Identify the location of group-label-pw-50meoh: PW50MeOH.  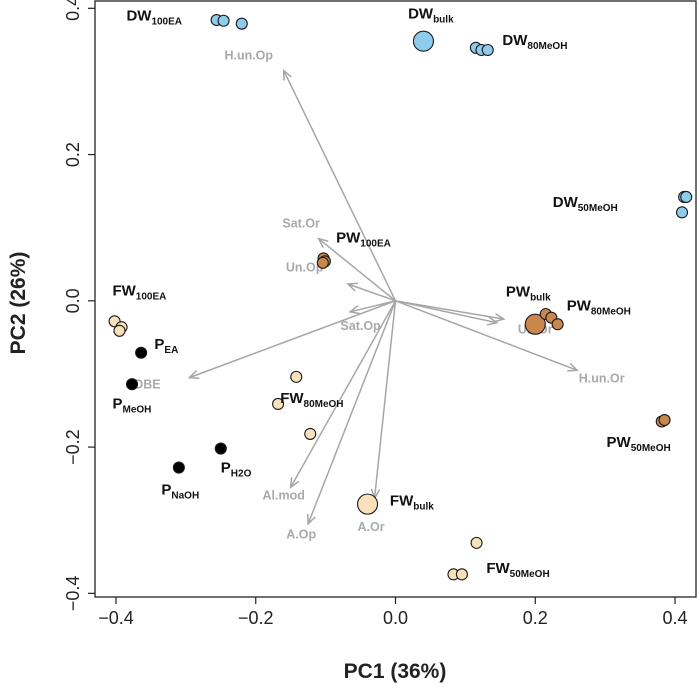
(639, 444).